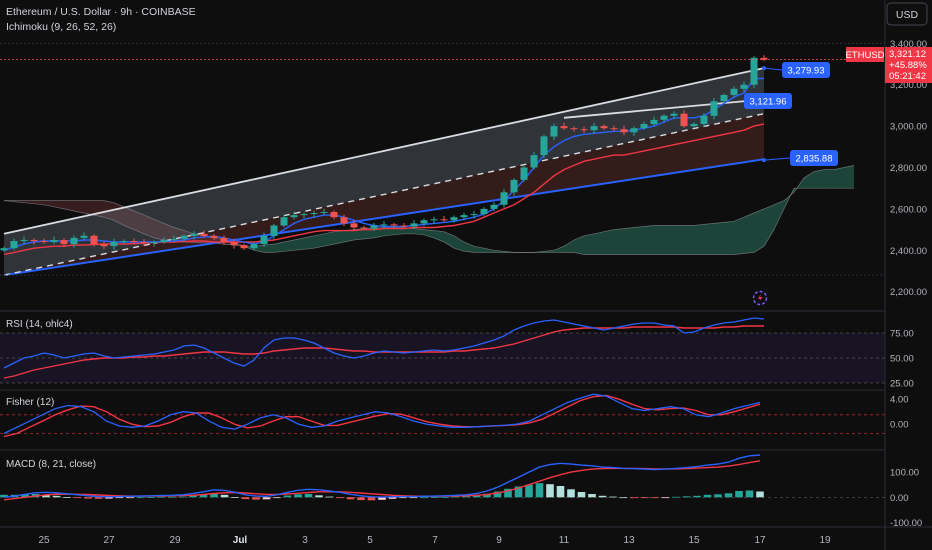 The width and height of the screenshot is (932, 550). Describe the element at coordinates (51, 464) in the screenshot. I see `macd-label: MACD (8, 21, close)` at that location.